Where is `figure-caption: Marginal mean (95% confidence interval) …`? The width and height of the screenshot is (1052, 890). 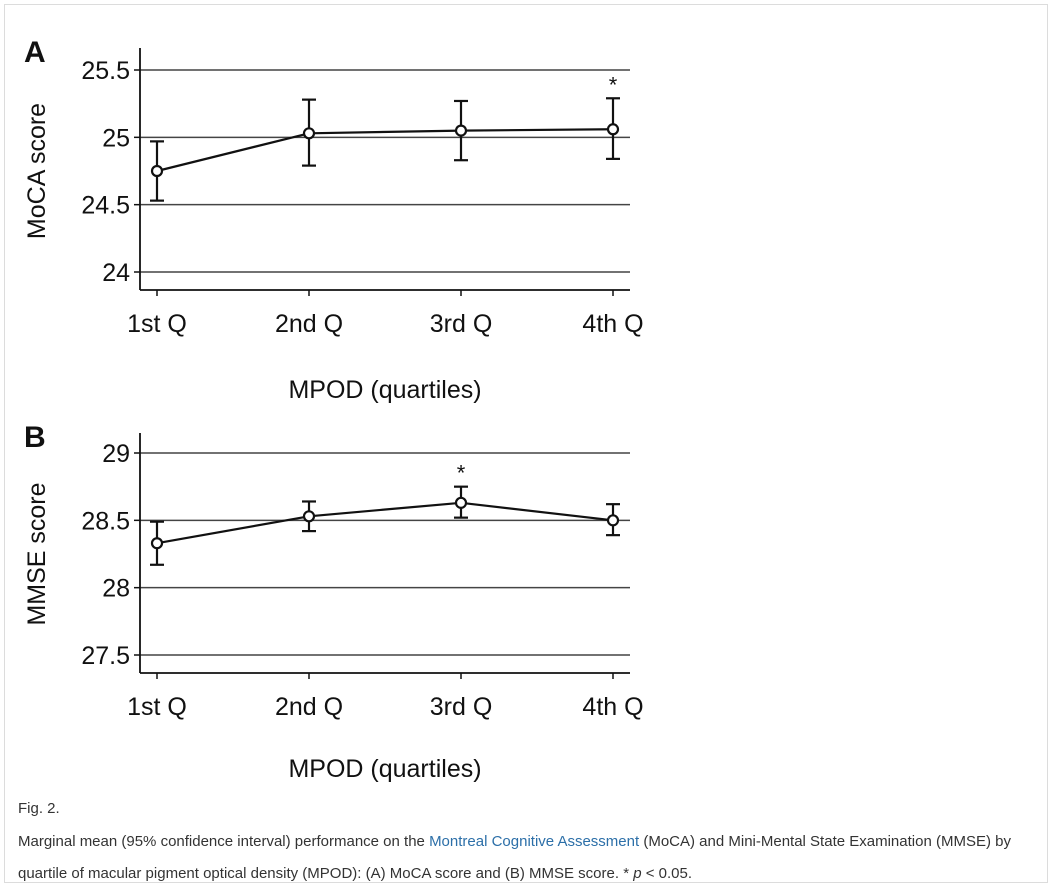
figure-caption: Marginal mean (95% confidence interval) … is located at coordinates (535, 858).